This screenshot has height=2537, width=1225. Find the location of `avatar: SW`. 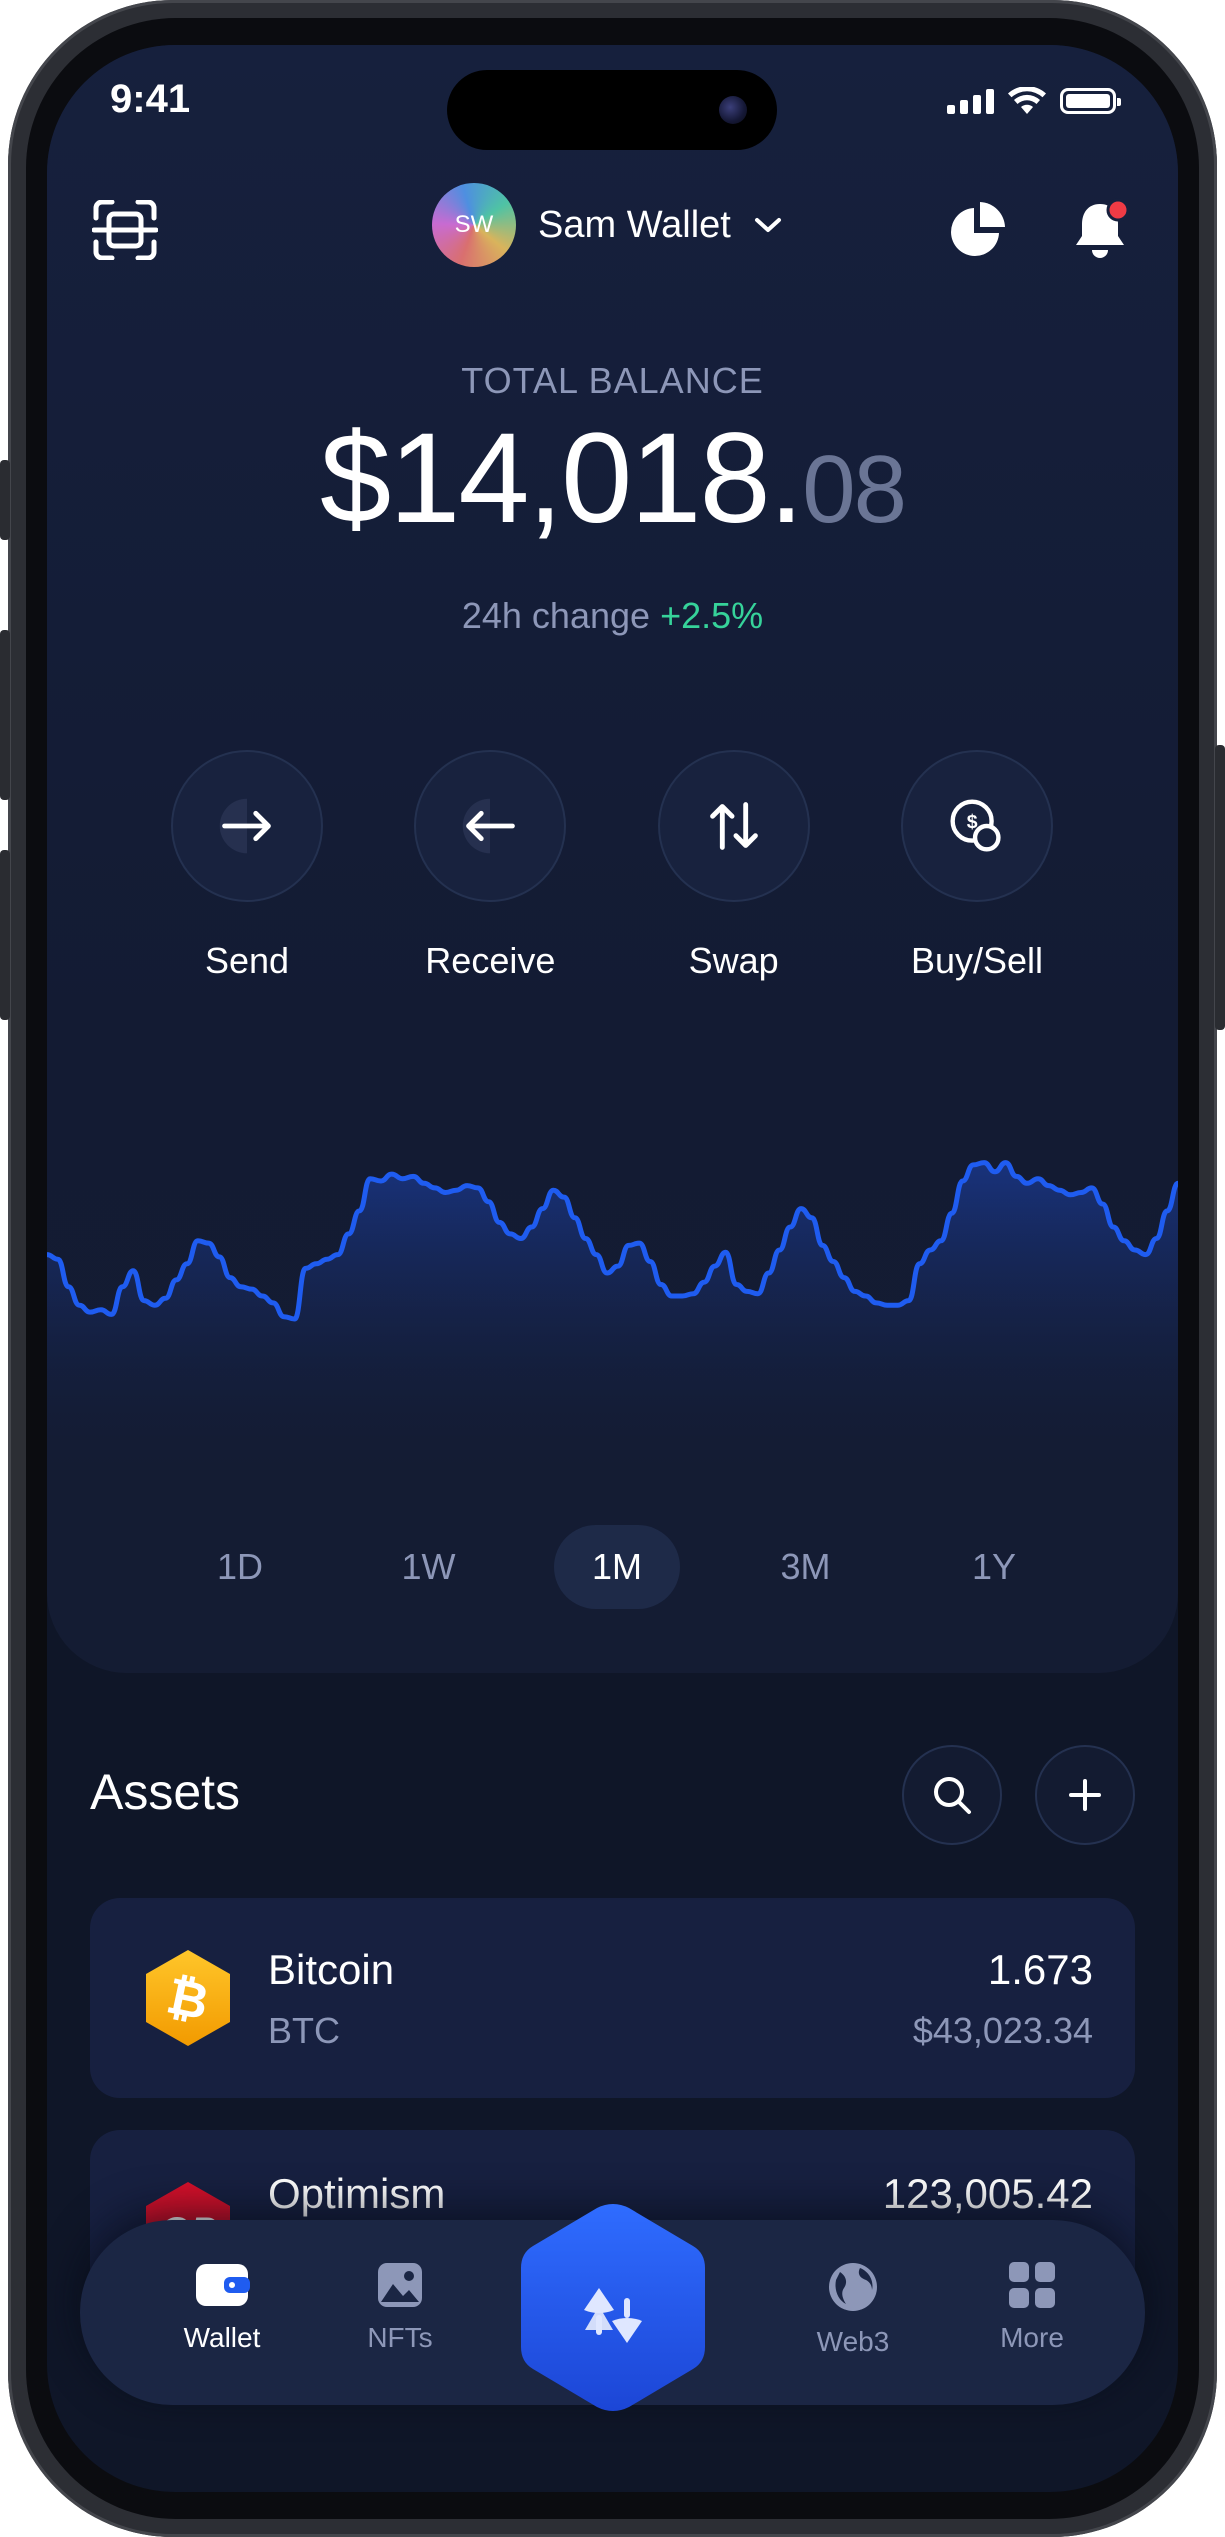

avatar: SW is located at coordinates (474, 225).